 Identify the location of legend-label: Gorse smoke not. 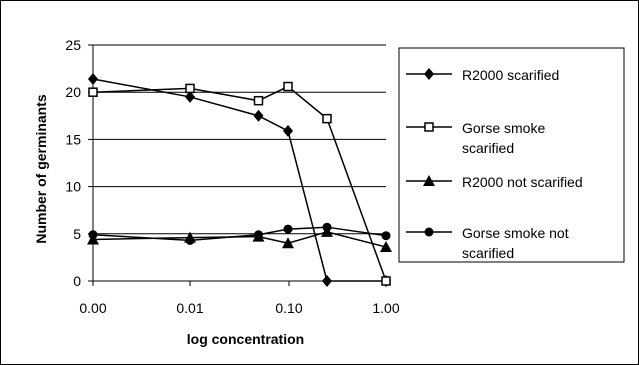
(515, 233).